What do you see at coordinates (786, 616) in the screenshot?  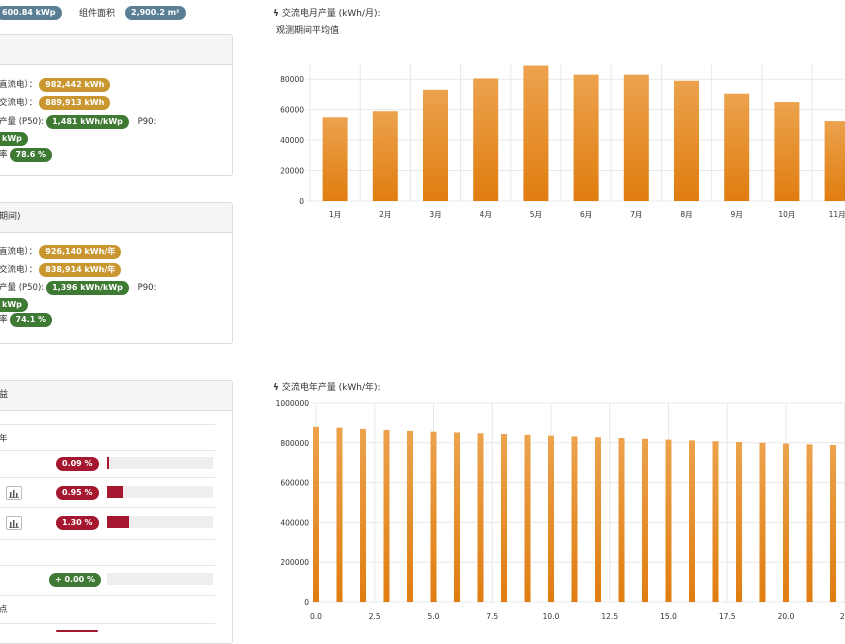 I see `x-tick-label: 20.0` at bounding box center [786, 616].